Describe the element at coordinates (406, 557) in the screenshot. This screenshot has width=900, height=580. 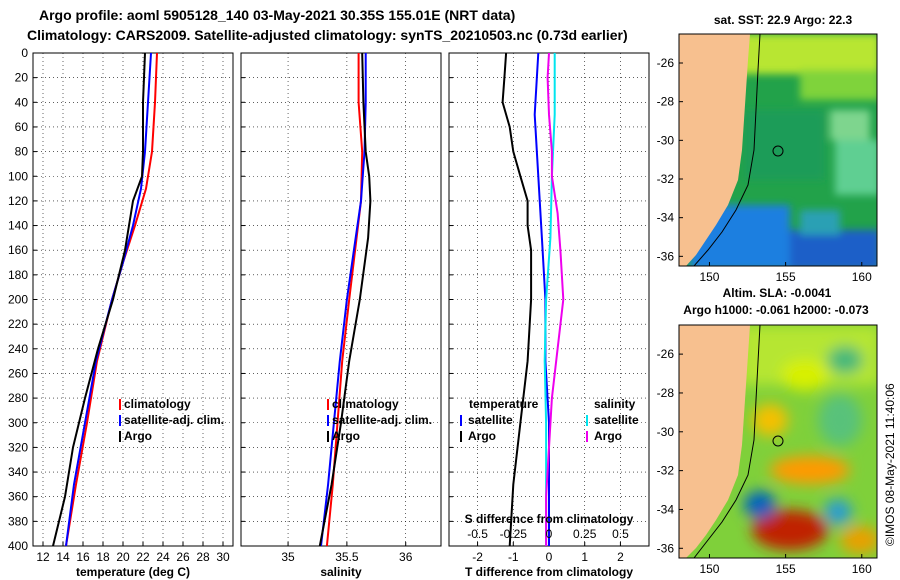
I see `salinity-x-tick-label: 36` at that location.